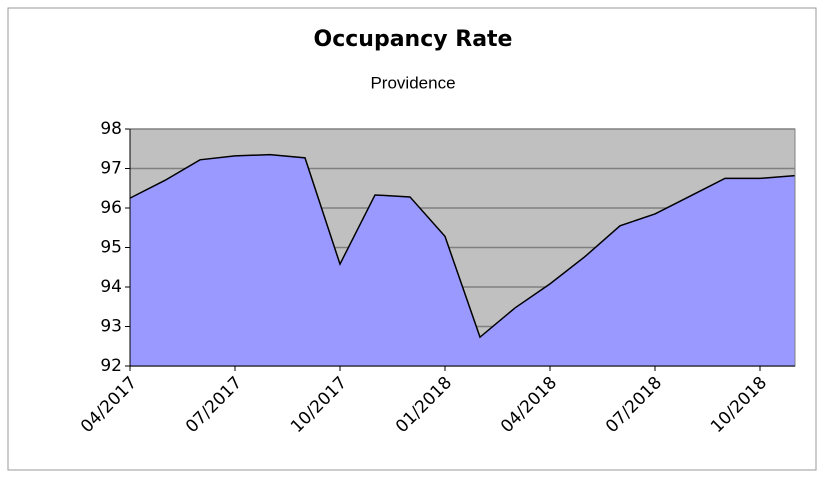  What do you see at coordinates (111, 248) in the screenshot?
I see `y-tick-label: 95` at bounding box center [111, 248].